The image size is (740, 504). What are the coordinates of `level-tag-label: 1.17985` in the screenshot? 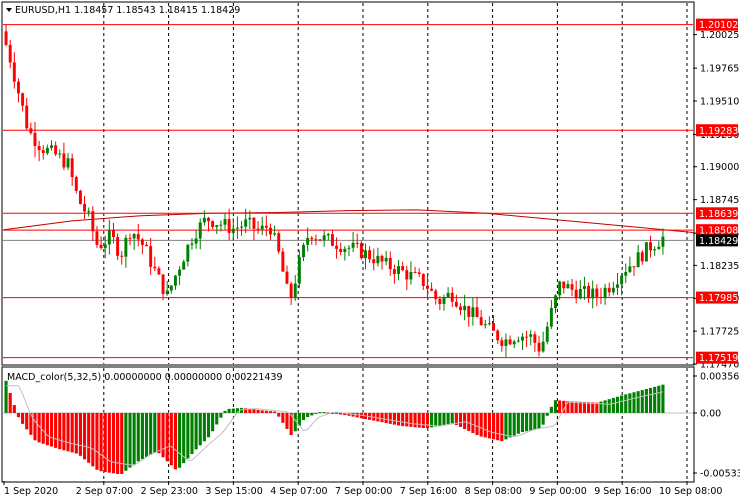 It's located at (718, 298).